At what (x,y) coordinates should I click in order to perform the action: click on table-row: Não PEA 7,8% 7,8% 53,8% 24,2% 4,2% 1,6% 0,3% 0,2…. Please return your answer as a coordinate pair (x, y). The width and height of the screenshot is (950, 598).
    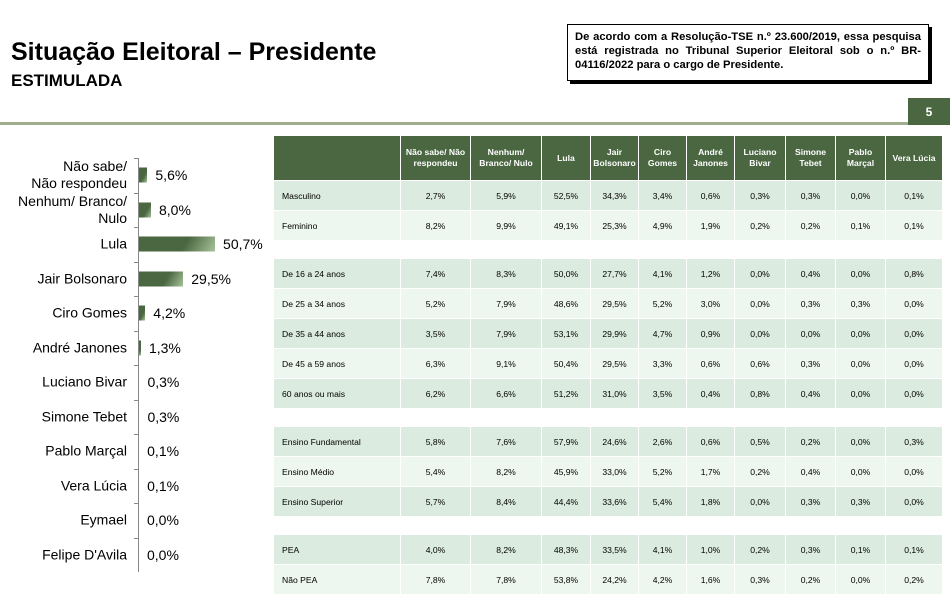
    Looking at the image, I should click on (608, 580).